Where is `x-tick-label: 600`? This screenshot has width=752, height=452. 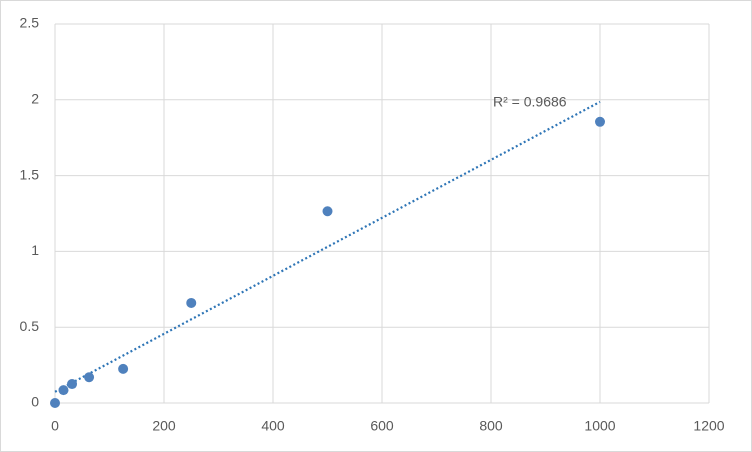
x-tick-label: 600 is located at coordinates (382, 426).